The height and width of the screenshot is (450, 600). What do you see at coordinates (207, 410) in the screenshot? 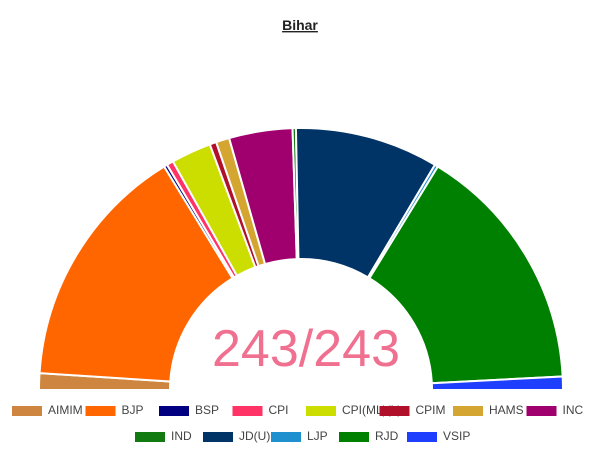
I see `legend-label: BSP` at bounding box center [207, 410].